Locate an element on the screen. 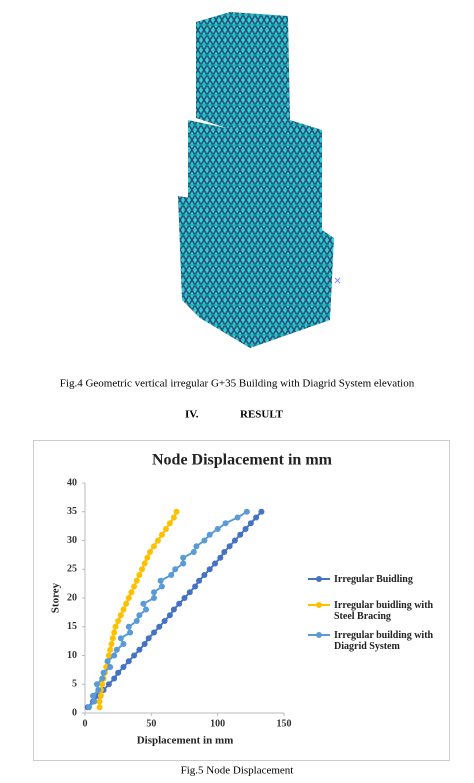  y-tick-label: 0 is located at coordinates (74, 712).